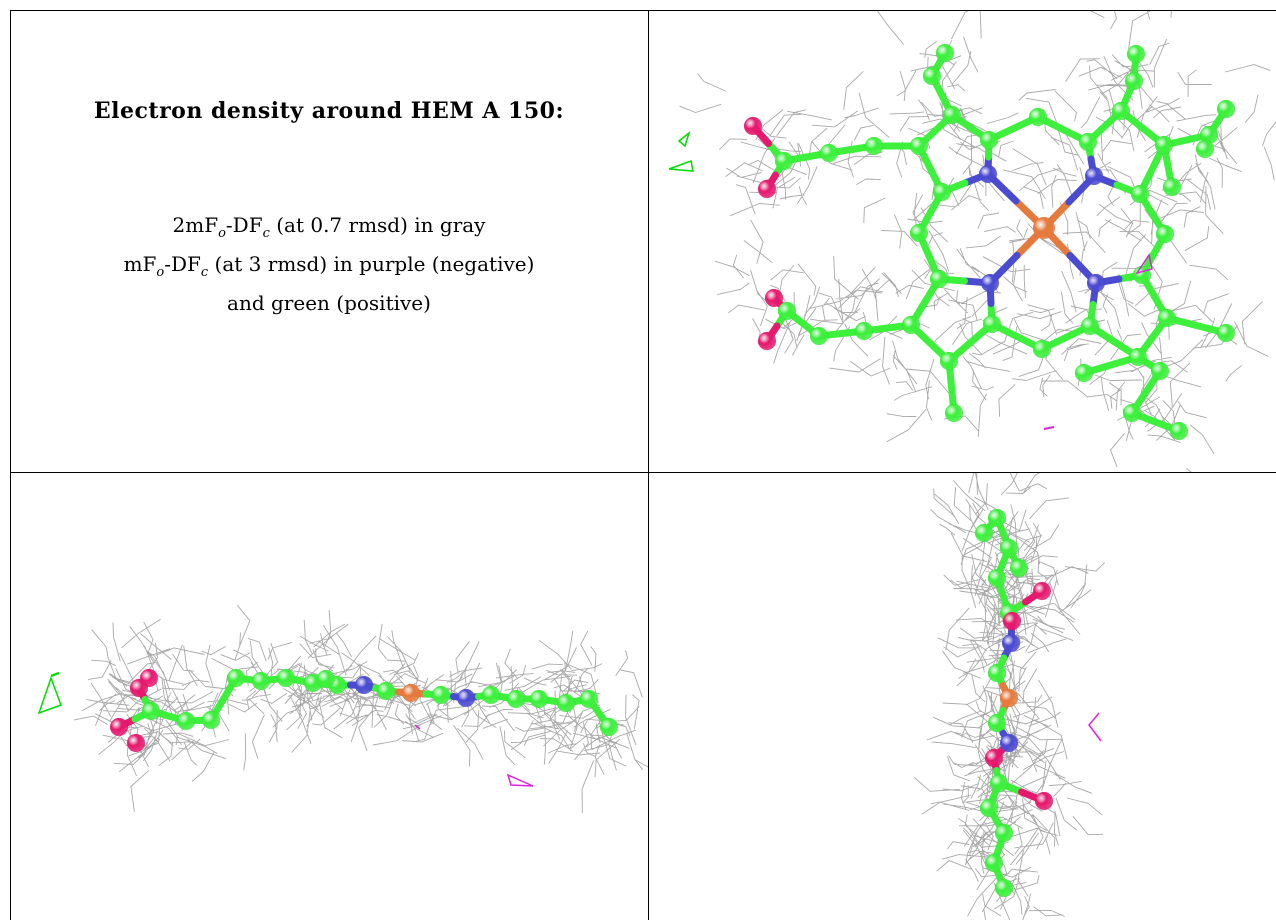  I want to click on line1-sub-c: c, so click(266, 233).